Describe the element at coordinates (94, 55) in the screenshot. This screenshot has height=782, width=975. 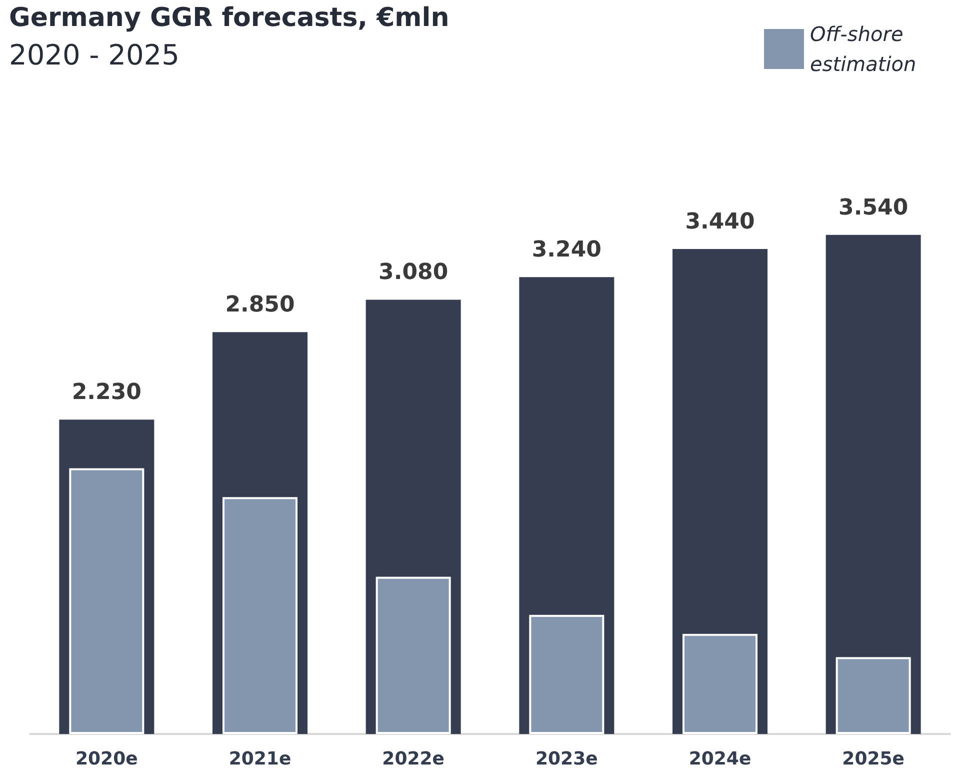
I see `chart-subtitle: 2020 - 2025` at that location.